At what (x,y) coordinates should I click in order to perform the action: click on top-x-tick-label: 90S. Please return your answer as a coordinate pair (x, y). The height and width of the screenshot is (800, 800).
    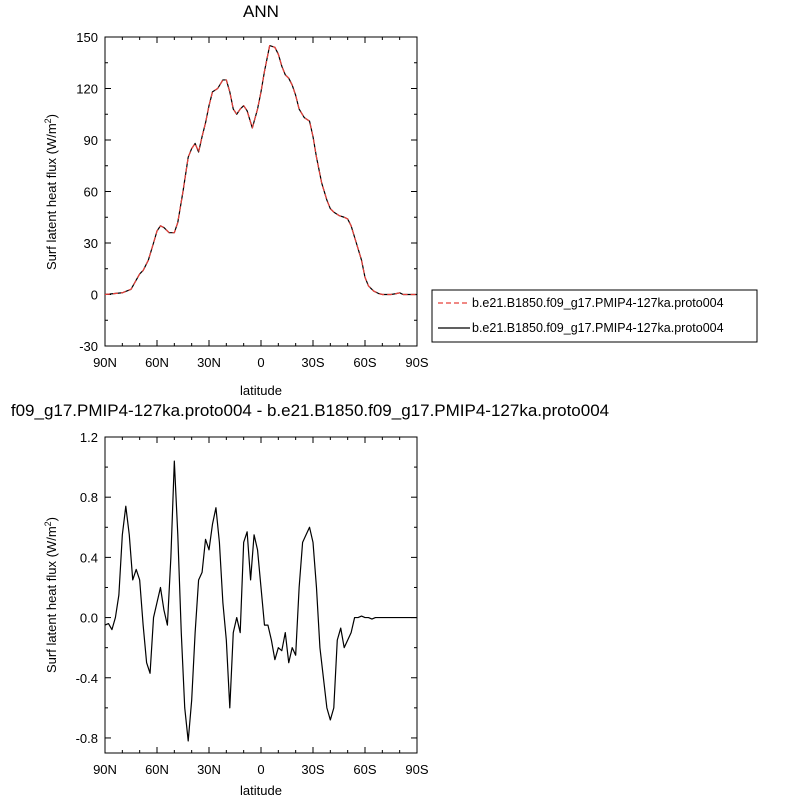
    Looking at the image, I should click on (416, 362).